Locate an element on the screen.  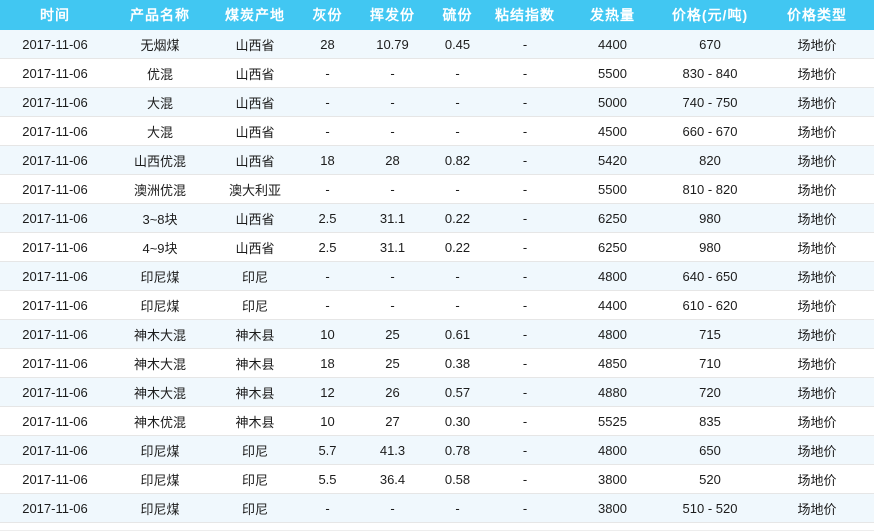
table-cell: 4880 is located at coordinates (612, 392).